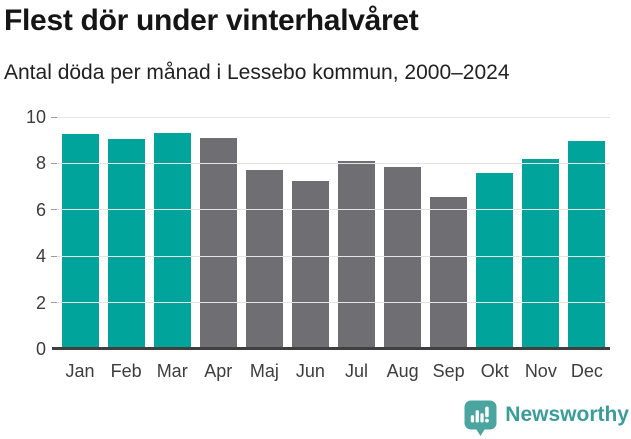  I want to click on x-axis-labels: Jan Feb Mar Apr Maj Jun Jul Aug Sep Okt Nov Dec, so click(333, 371).